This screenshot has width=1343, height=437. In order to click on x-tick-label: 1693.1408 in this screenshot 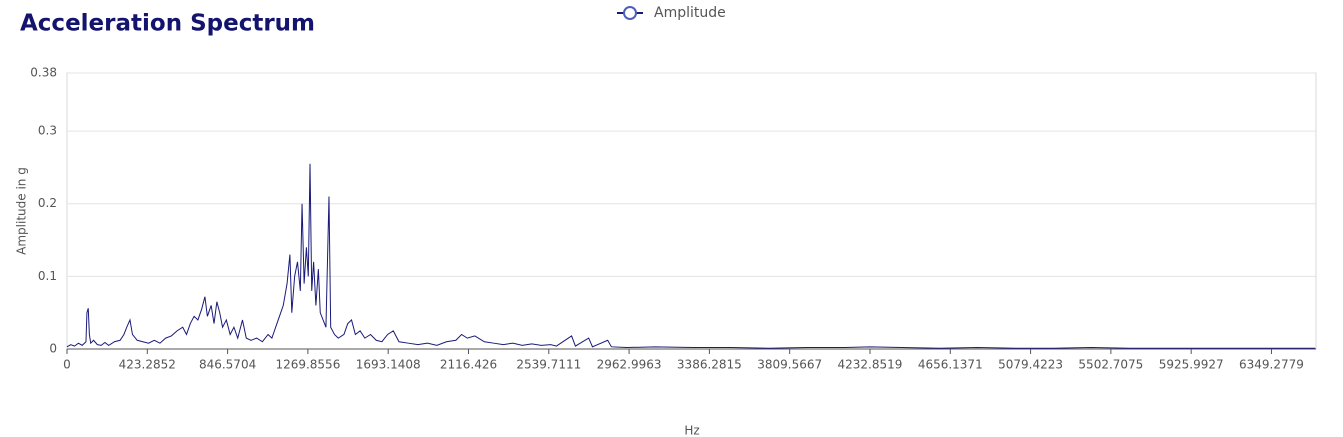, I will do `click(388, 365)`.